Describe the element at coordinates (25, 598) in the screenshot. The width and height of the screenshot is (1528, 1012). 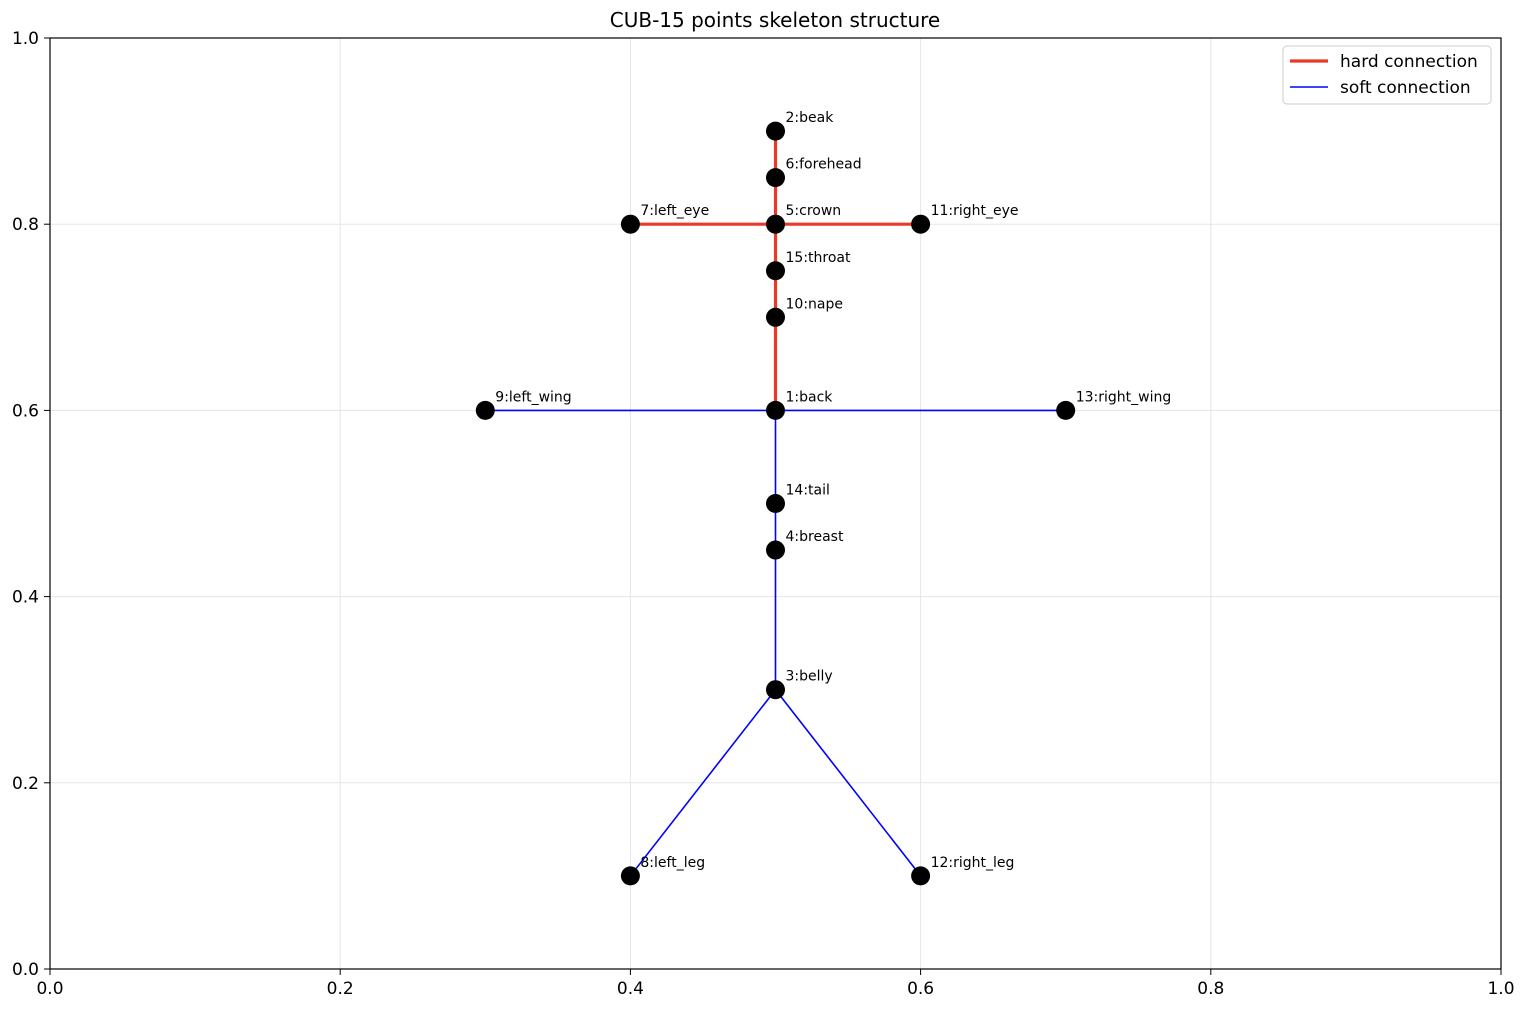
I see `y-tick-label: 0.4` at that location.